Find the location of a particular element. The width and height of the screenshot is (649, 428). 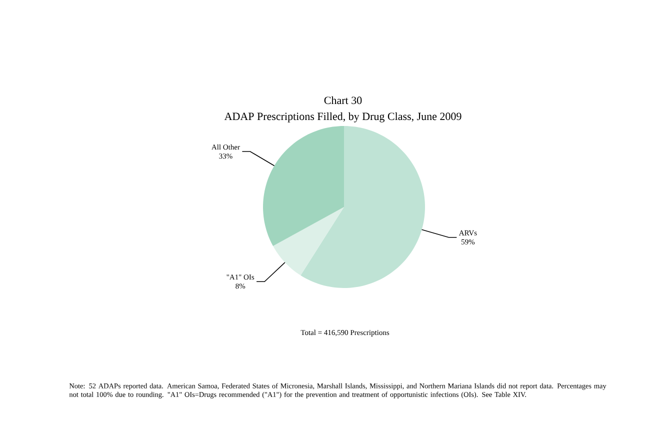

chart-title: Chart 30 is located at coordinates (343, 100).